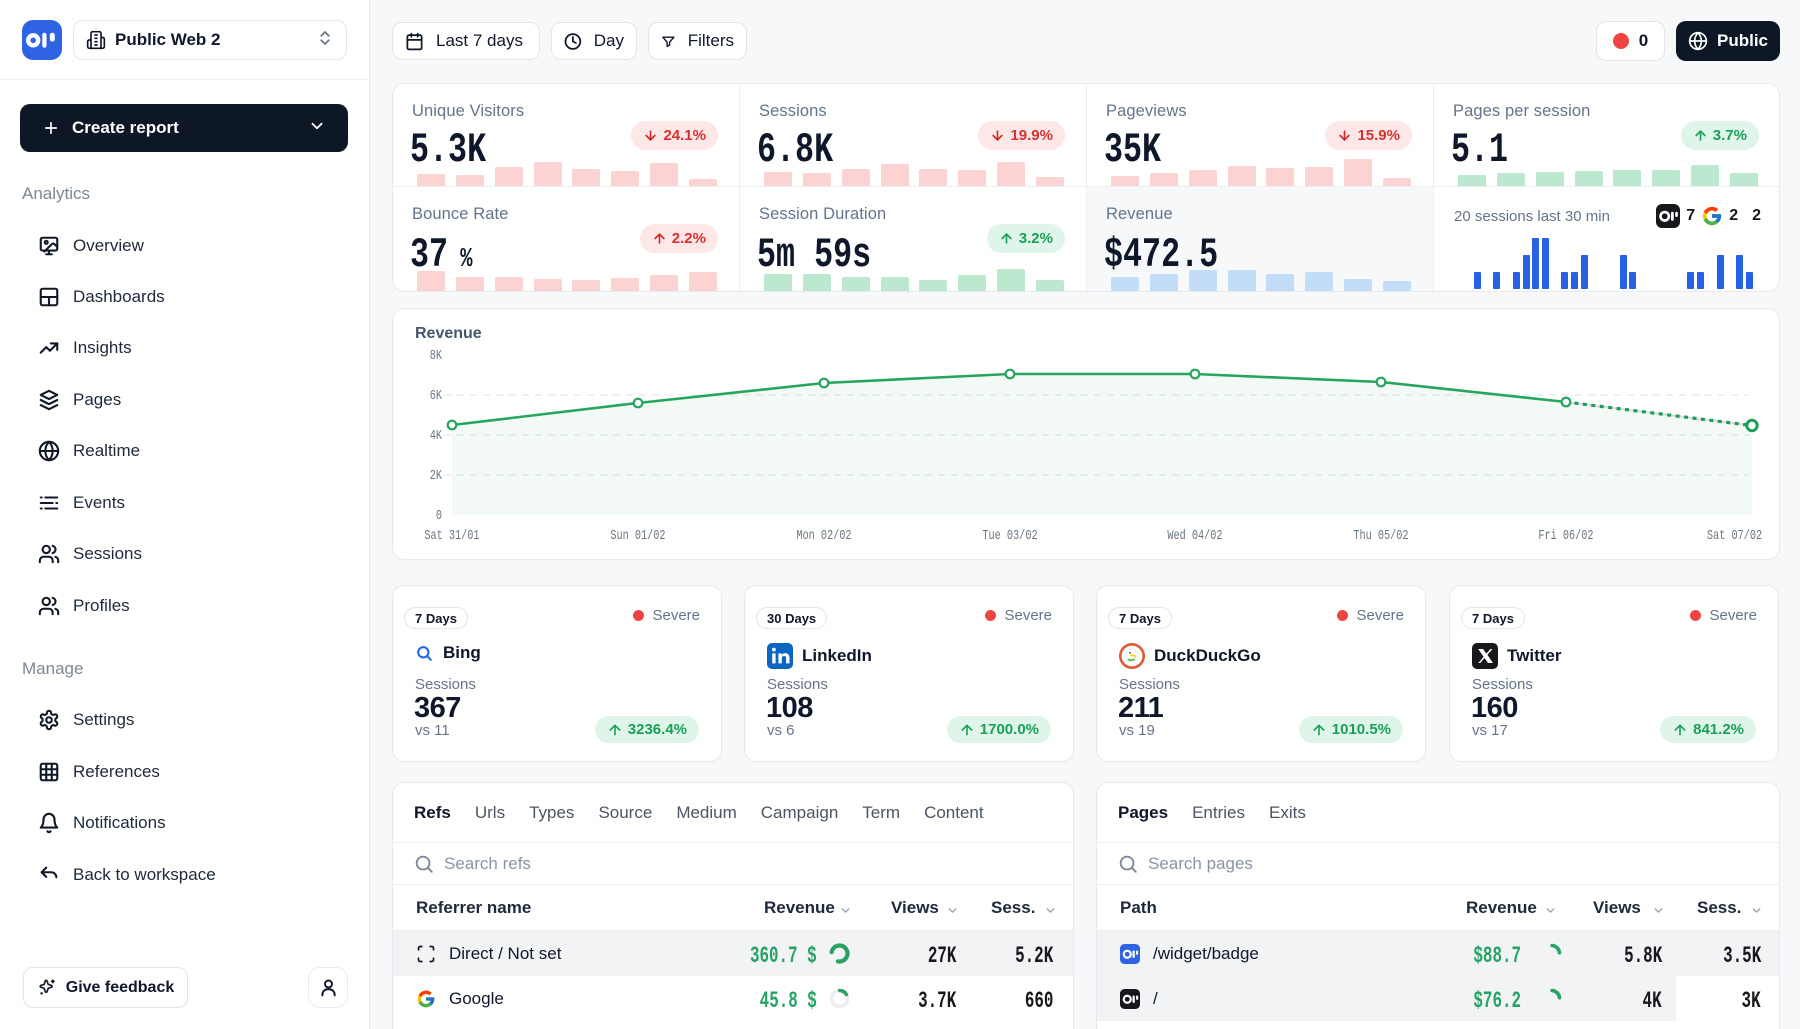 The image size is (1800, 1029). I want to click on svg-text: 6K, so click(436, 396).